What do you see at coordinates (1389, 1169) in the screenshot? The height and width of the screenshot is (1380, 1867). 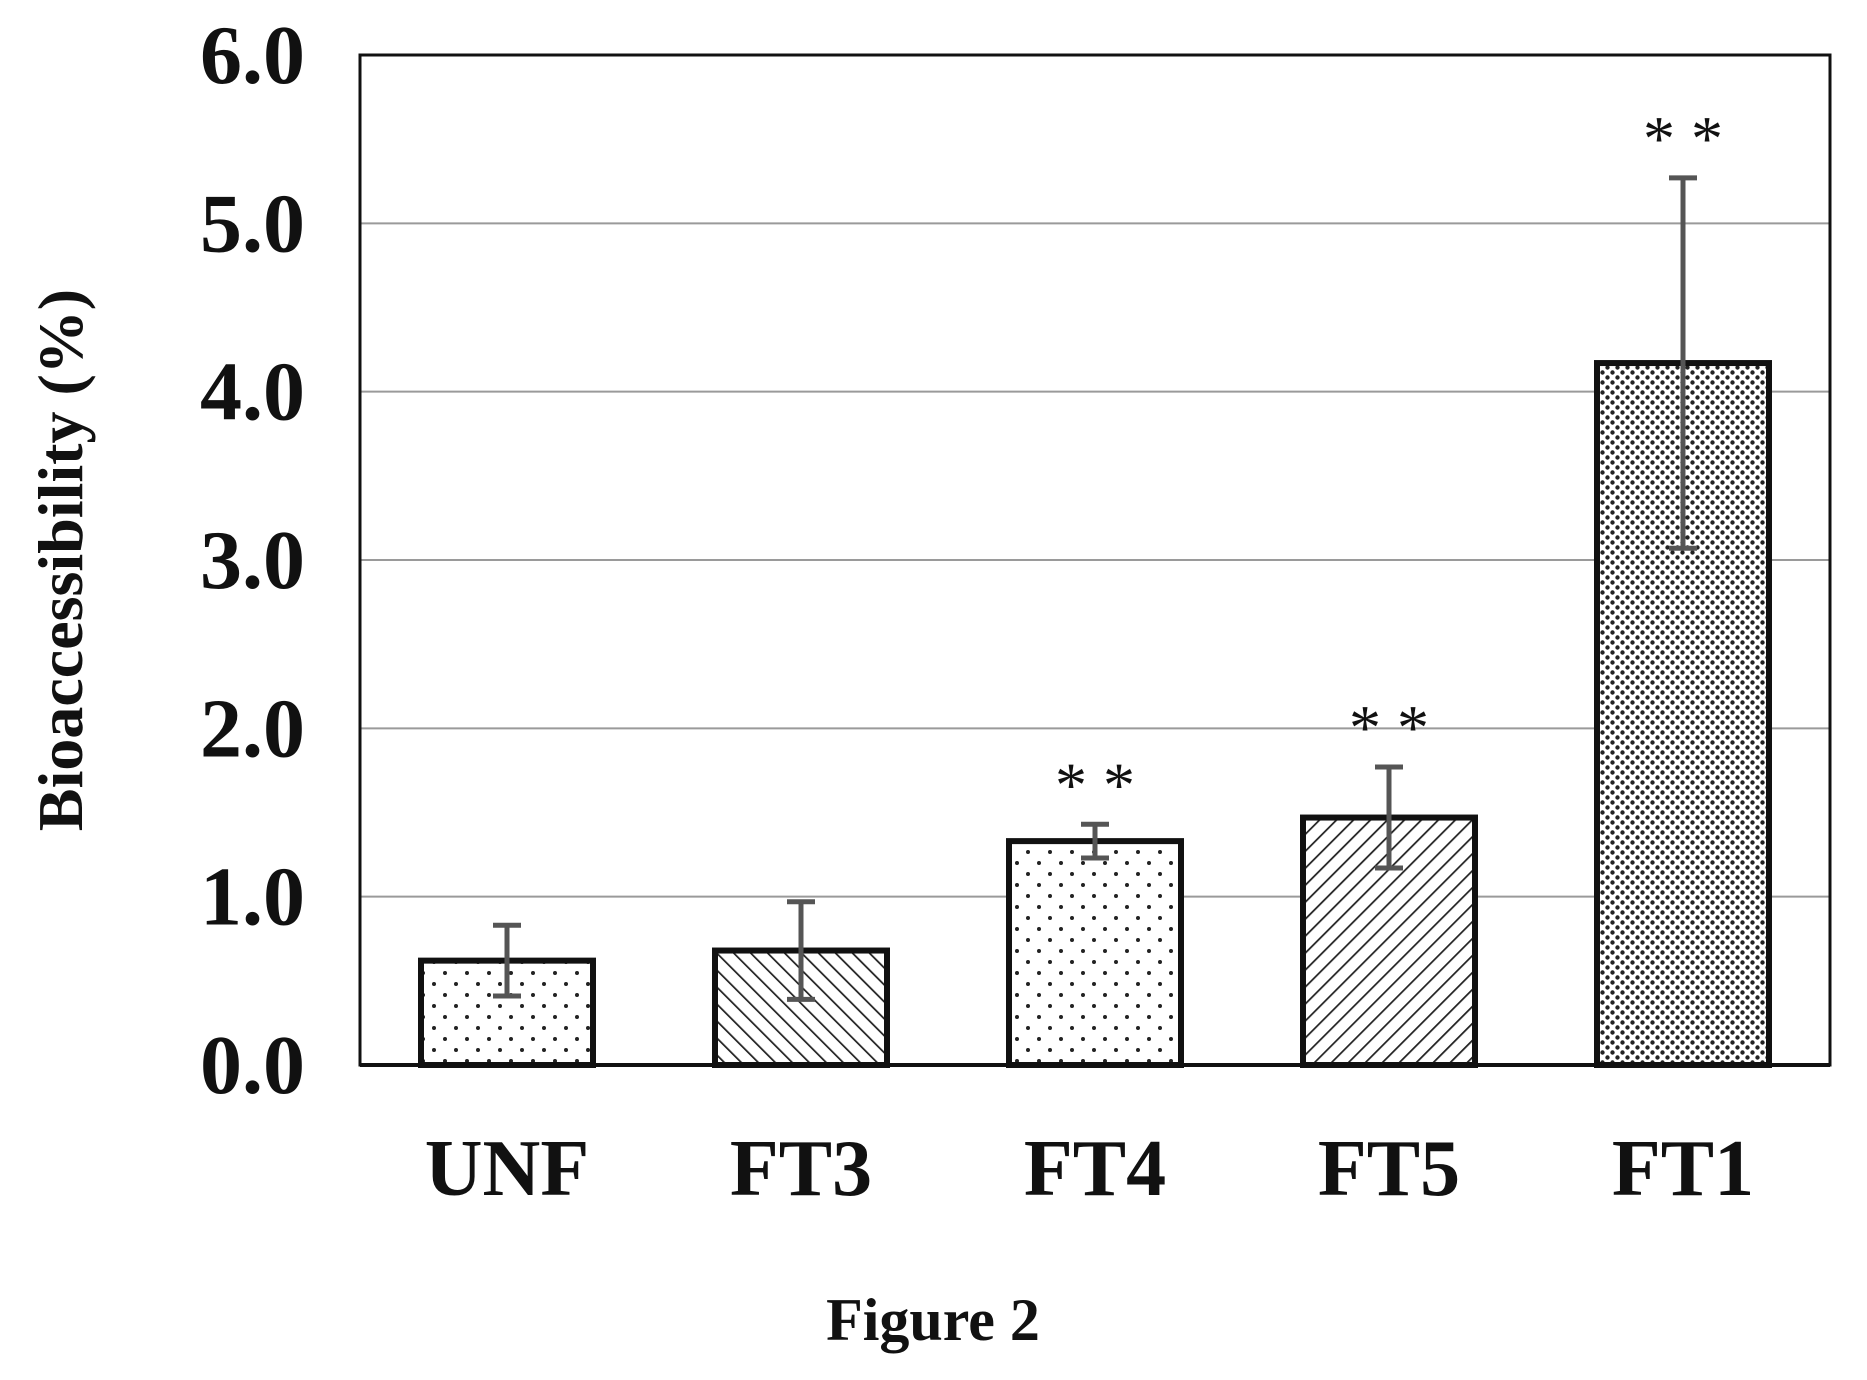 I see `x-category-label: FT5` at bounding box center [1389, 1169].